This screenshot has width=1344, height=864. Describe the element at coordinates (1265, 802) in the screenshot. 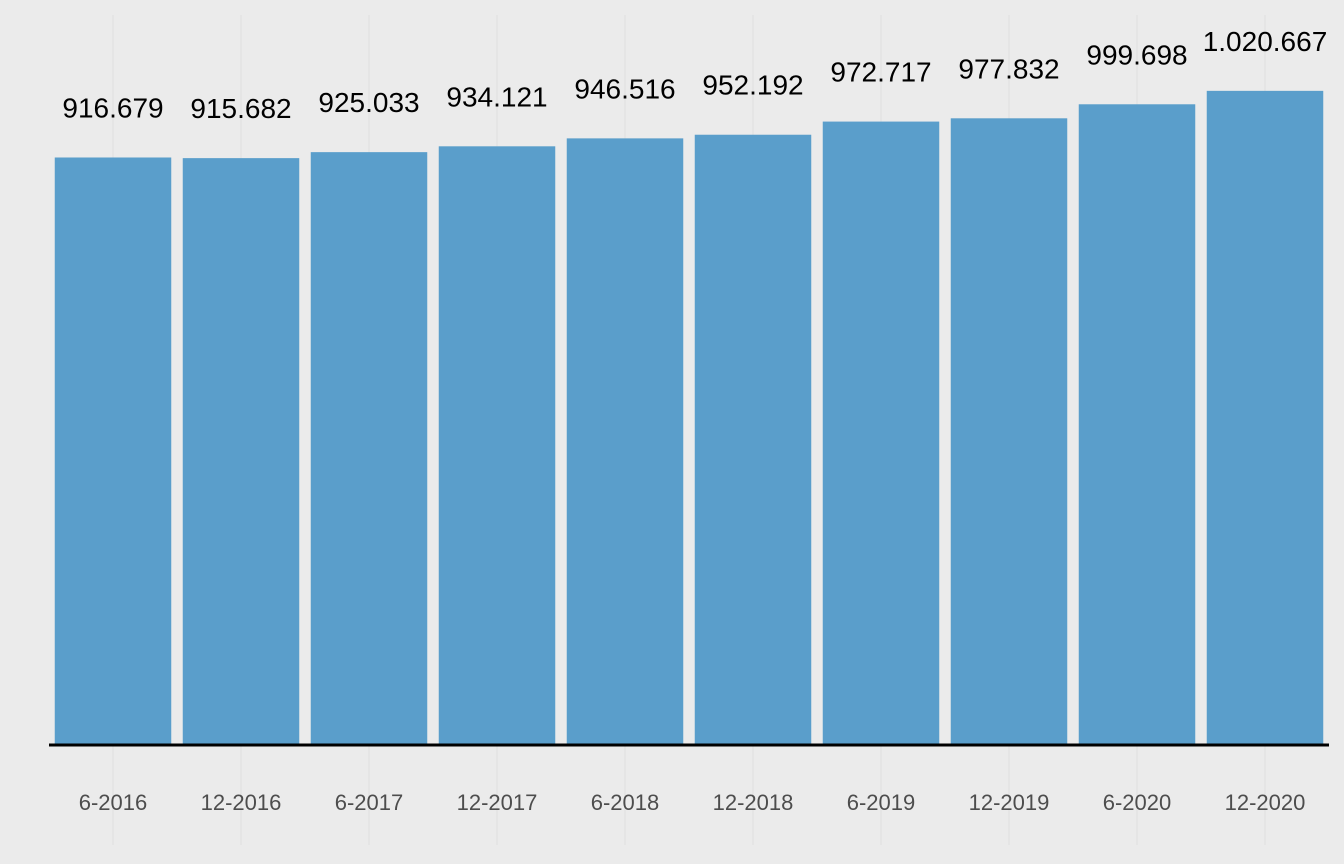

I see `x-tick-label-12-2020: 12-2020` at that location.